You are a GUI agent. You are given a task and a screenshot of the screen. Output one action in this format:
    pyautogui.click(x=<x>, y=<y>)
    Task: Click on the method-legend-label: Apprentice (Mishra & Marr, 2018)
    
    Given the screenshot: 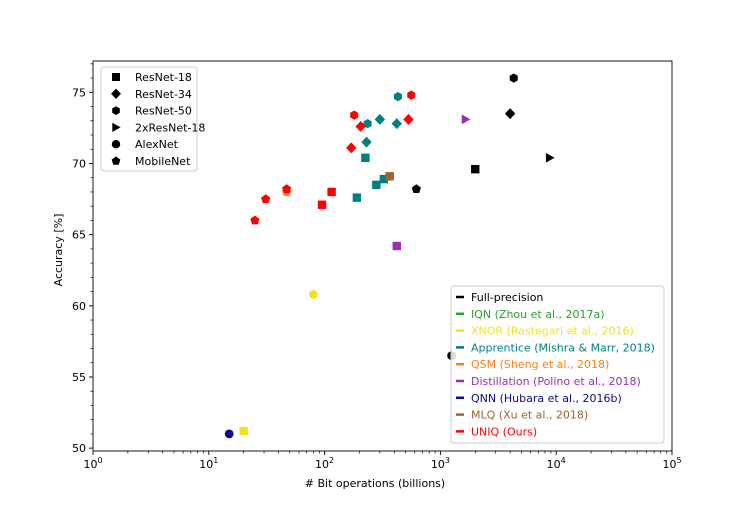 What is the action you would take?
    pyautogui.click(x=563, y=347)
    